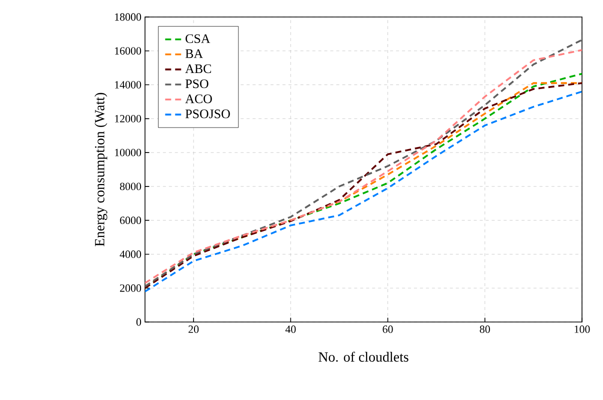 This screenshot has height=400, width=603. Describe the element at coordinates (128, 84) in the screenshot. I see `y-tick-label: 14000` at that location.